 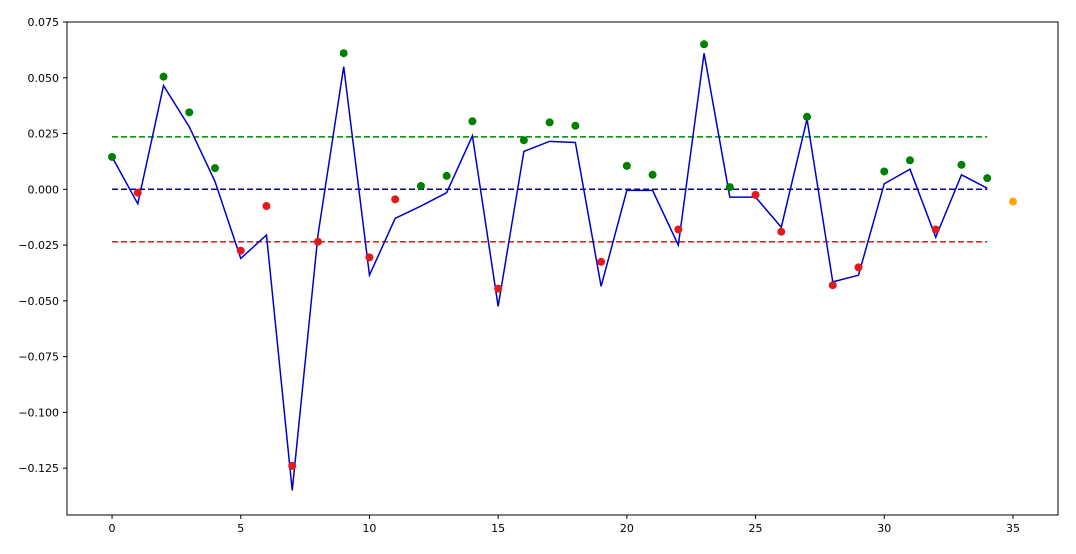 I want to click on x-tick-label: 25, so click(x=756, y=528).